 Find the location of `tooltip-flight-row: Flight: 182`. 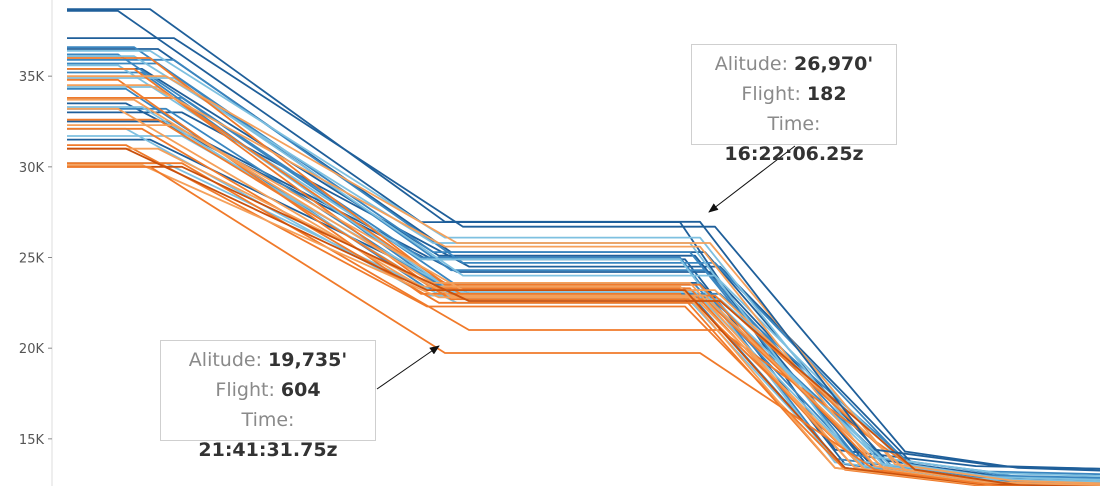

tooltip-flight-row: Flight: 182 is located at coordinates (794, 94).